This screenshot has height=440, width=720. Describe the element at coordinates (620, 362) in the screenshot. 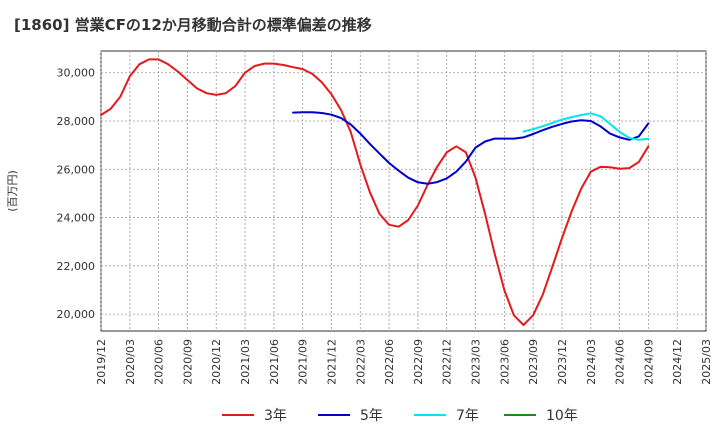

I see `x-tick-label: 2024/06` at that location.